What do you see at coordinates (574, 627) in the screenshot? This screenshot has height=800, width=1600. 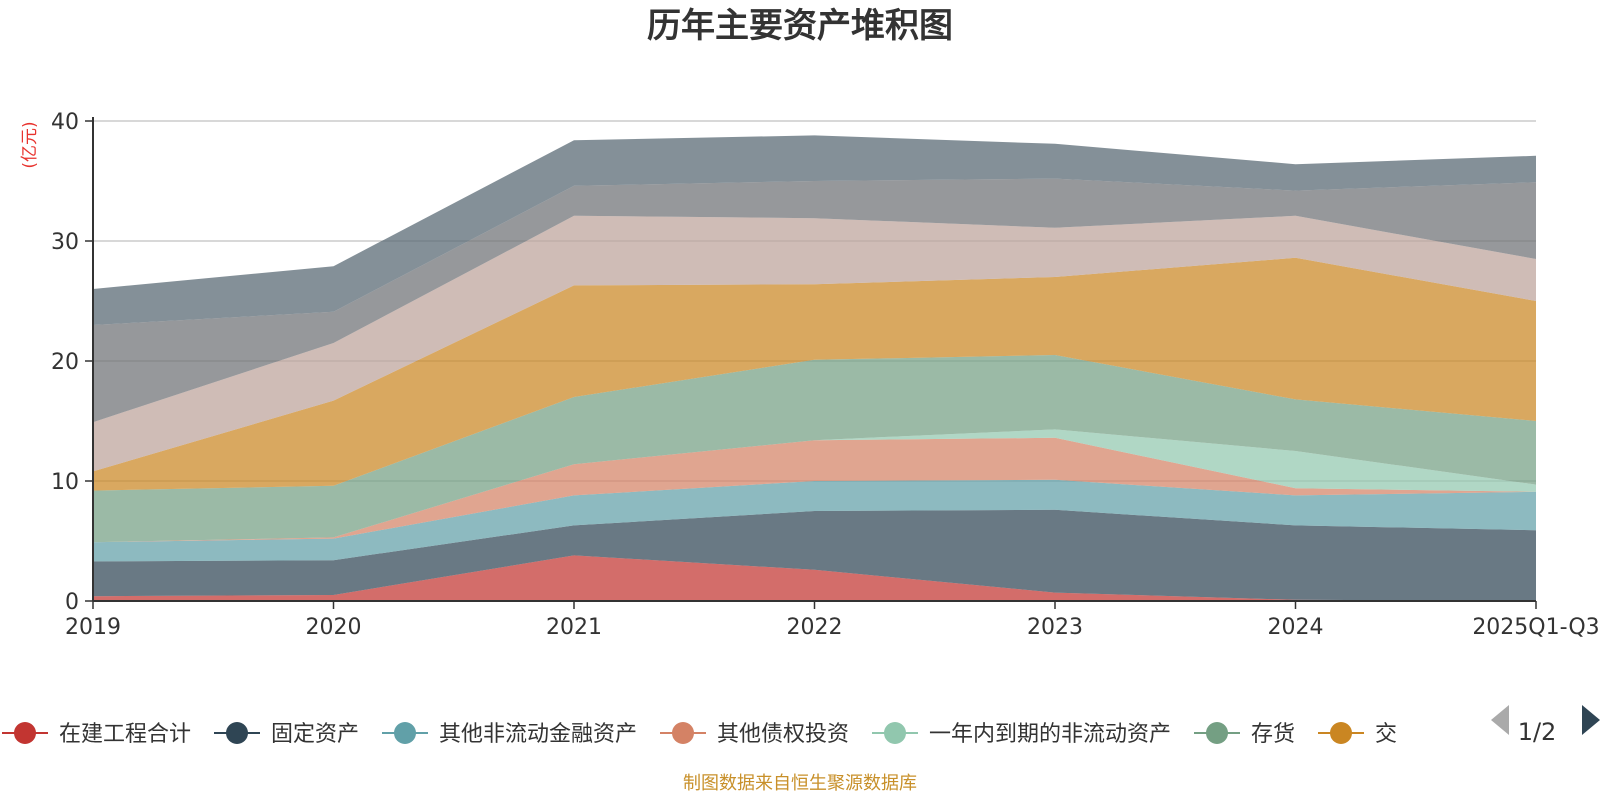 I see `x-tick-label: 2021` at bounding box center [574, 627].